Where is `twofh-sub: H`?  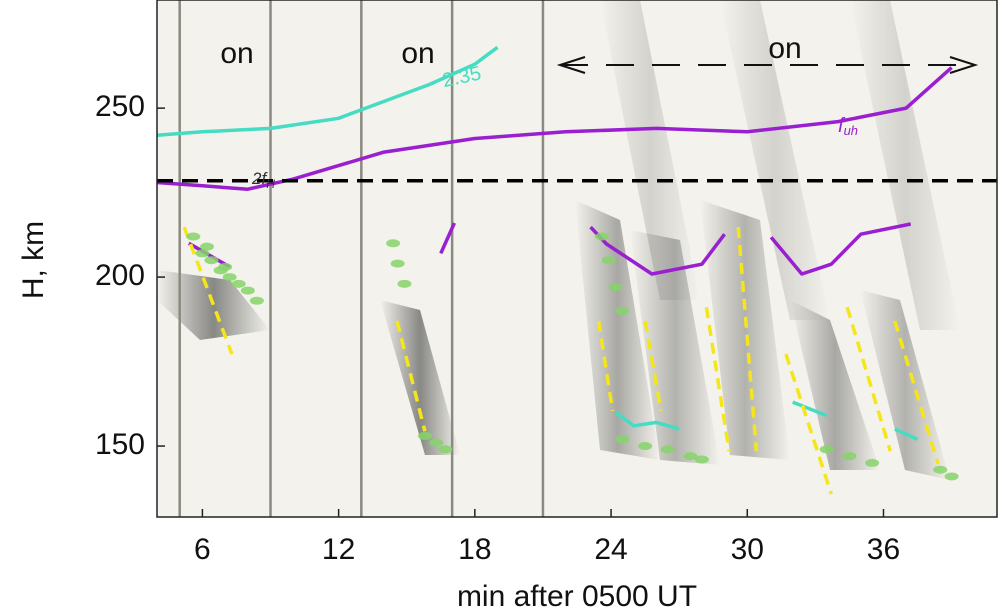
twofh-sub: H is located at coordinates (270, 184).